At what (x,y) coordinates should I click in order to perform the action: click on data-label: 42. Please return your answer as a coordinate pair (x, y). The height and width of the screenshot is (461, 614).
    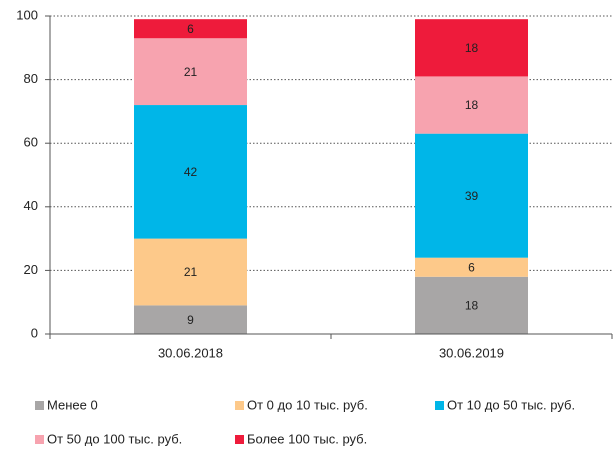
    Looking at the image, I should click on (191, 172).